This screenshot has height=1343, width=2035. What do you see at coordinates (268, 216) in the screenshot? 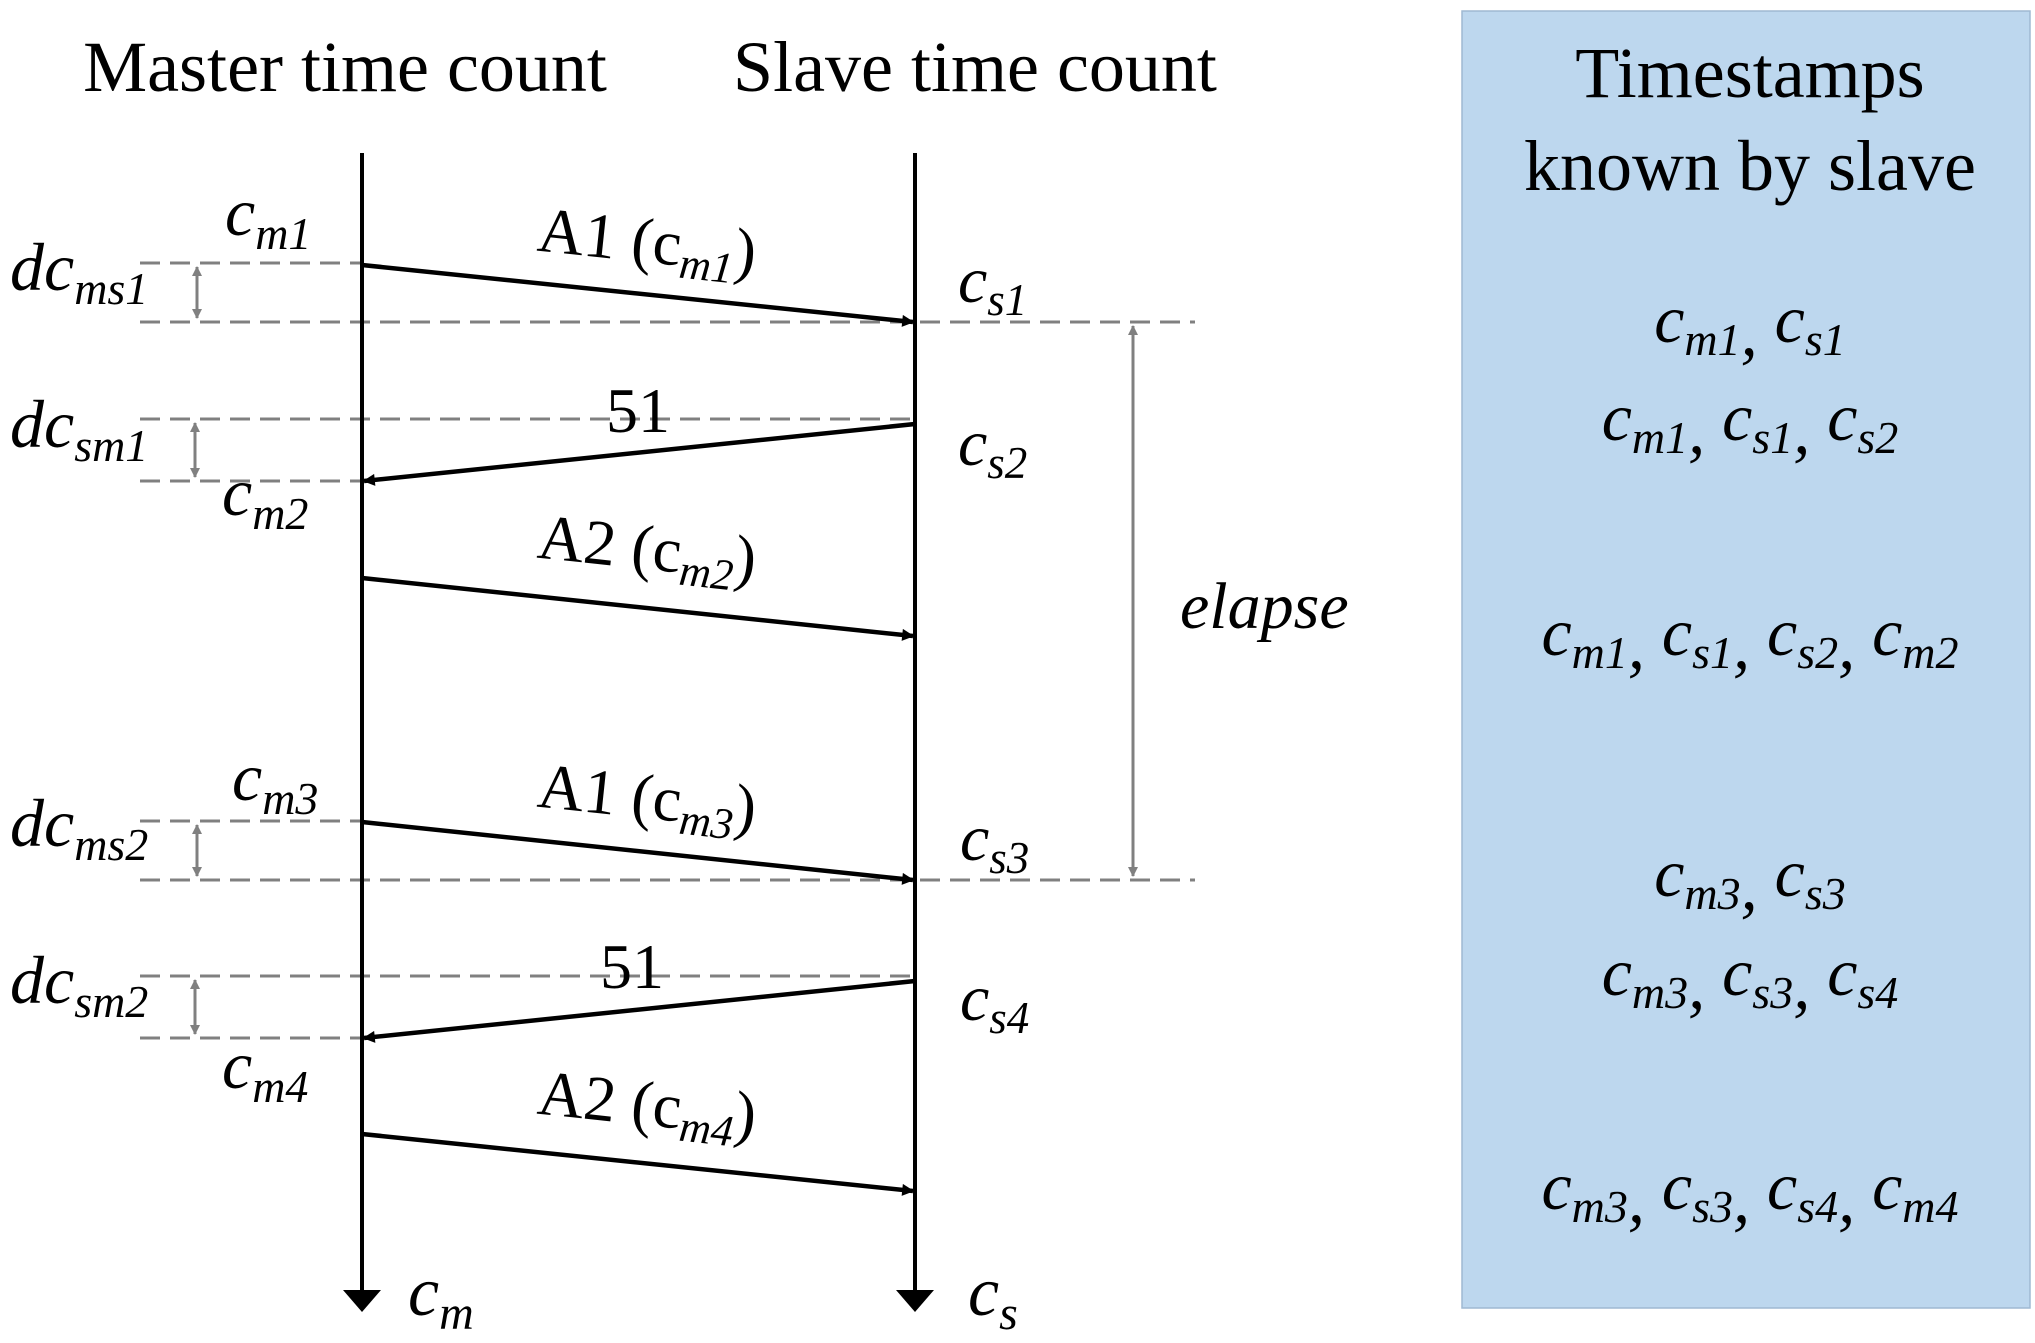
I see `master-timestamp-label: cm1` at bounding box center [268, 216].